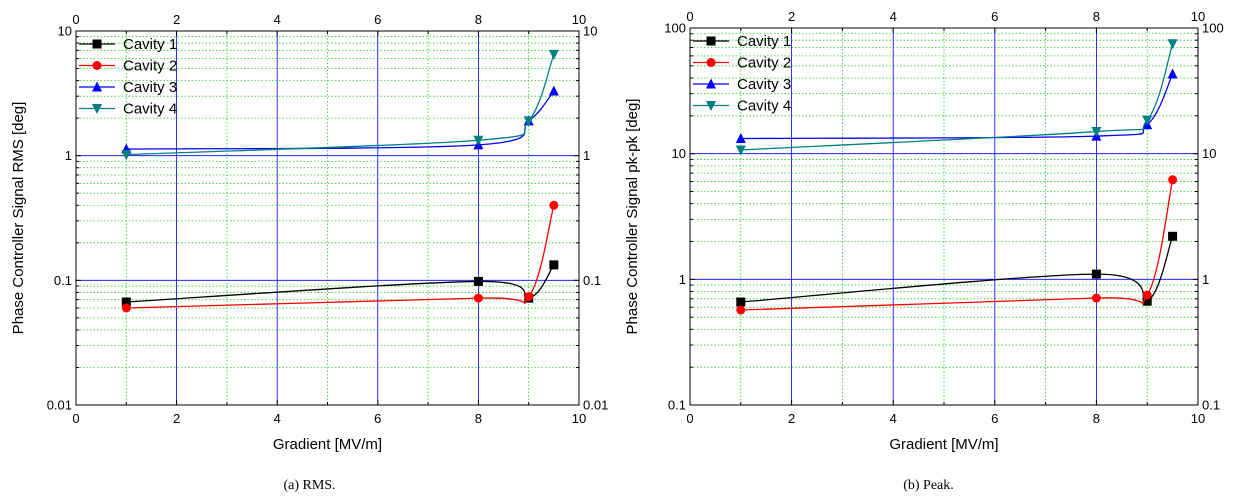 The width and height of the screenshot is (1238, 502). What do you see at coordinates (1209, 153) in the screenshot?
I see `y-tick-label-right: 10` at bounding box center [1209, 153].